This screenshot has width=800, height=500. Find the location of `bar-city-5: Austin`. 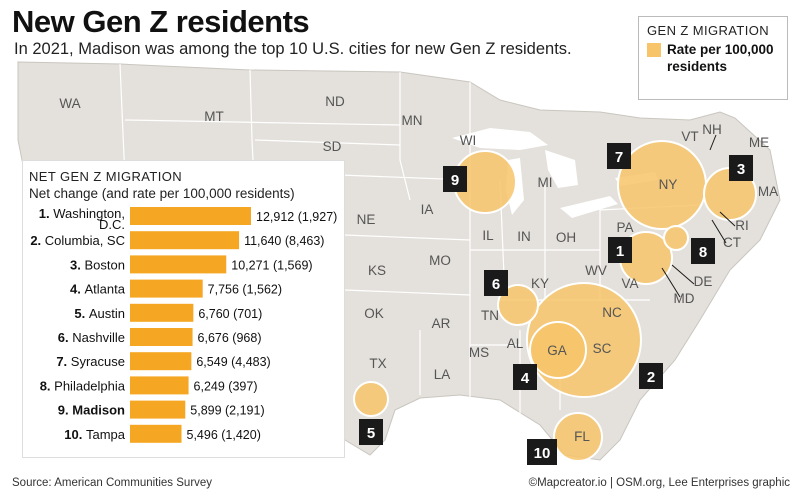

bar-city-5: Austin is located at coordinates (107, 313).